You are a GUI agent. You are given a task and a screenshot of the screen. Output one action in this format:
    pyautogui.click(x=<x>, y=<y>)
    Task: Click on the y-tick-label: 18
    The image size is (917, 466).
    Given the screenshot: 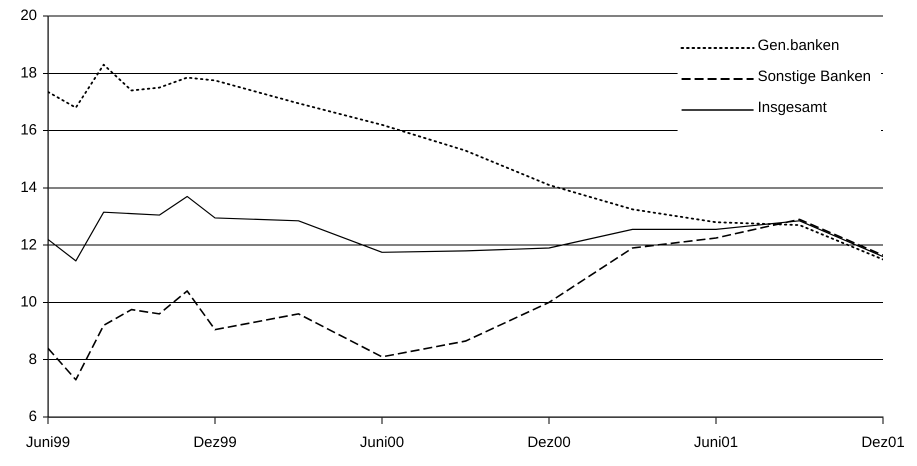 What is the action you would take?
    pyautogui.click(x=28, y=73)
    